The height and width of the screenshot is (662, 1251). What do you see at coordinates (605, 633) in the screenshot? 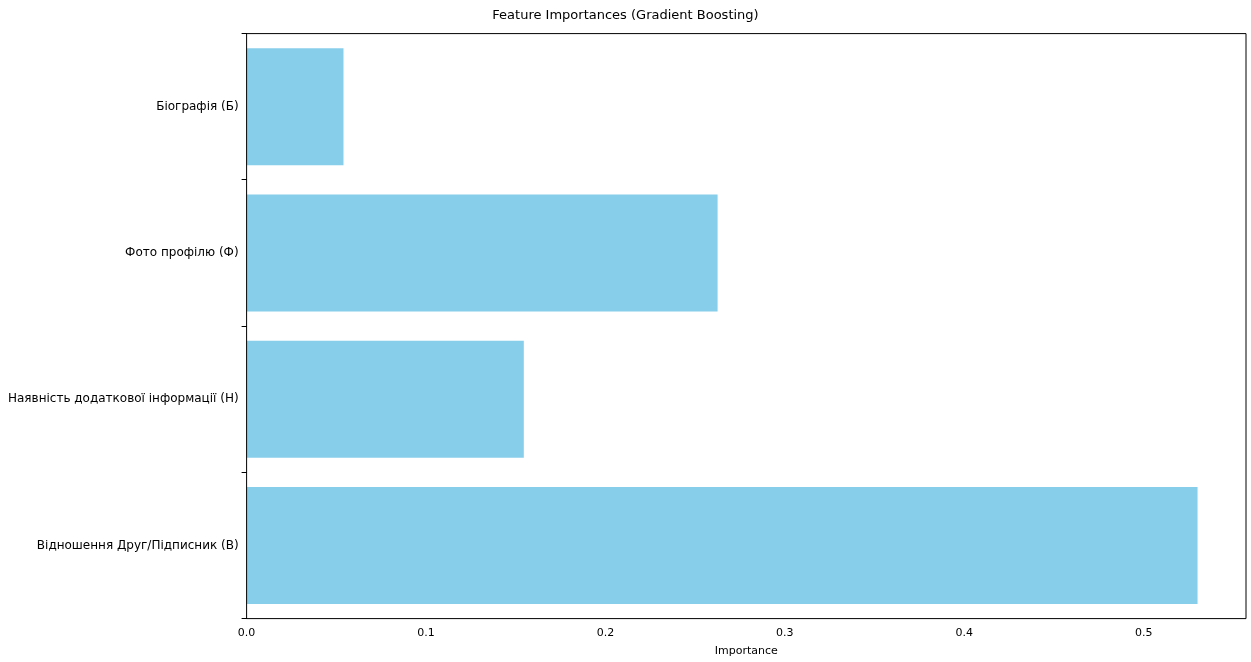
I see `x-tick-label: 0.2` at bounding box center [605, 633].